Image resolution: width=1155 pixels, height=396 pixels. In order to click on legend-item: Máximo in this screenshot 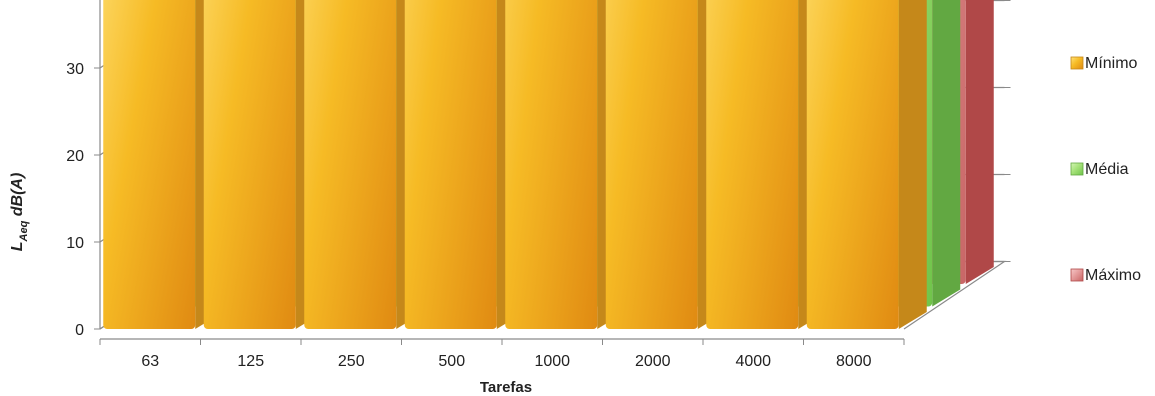, I will do `click(1105, 275)`.